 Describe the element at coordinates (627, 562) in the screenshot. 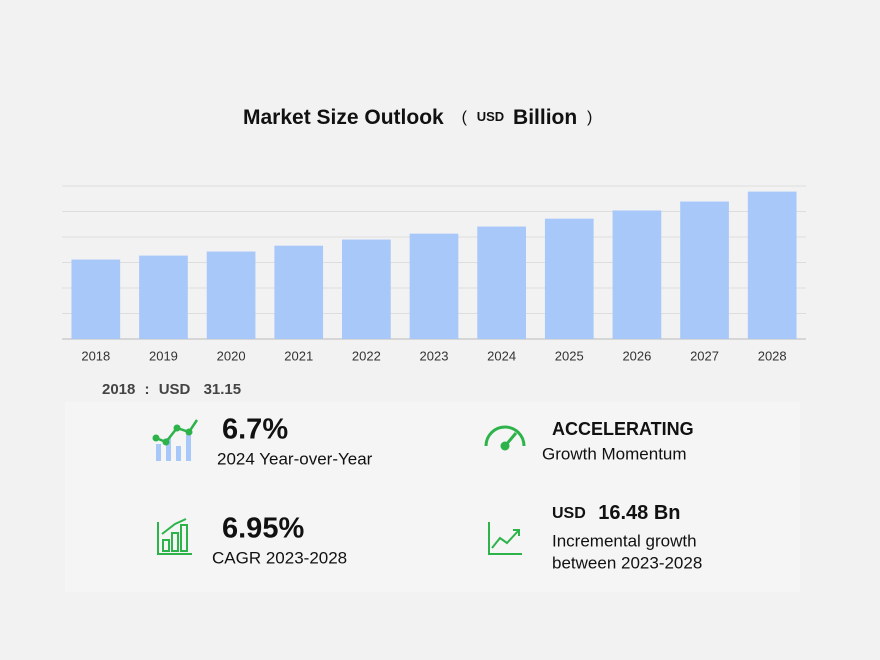

I see `stat-label: between 2023-2028` at that location.